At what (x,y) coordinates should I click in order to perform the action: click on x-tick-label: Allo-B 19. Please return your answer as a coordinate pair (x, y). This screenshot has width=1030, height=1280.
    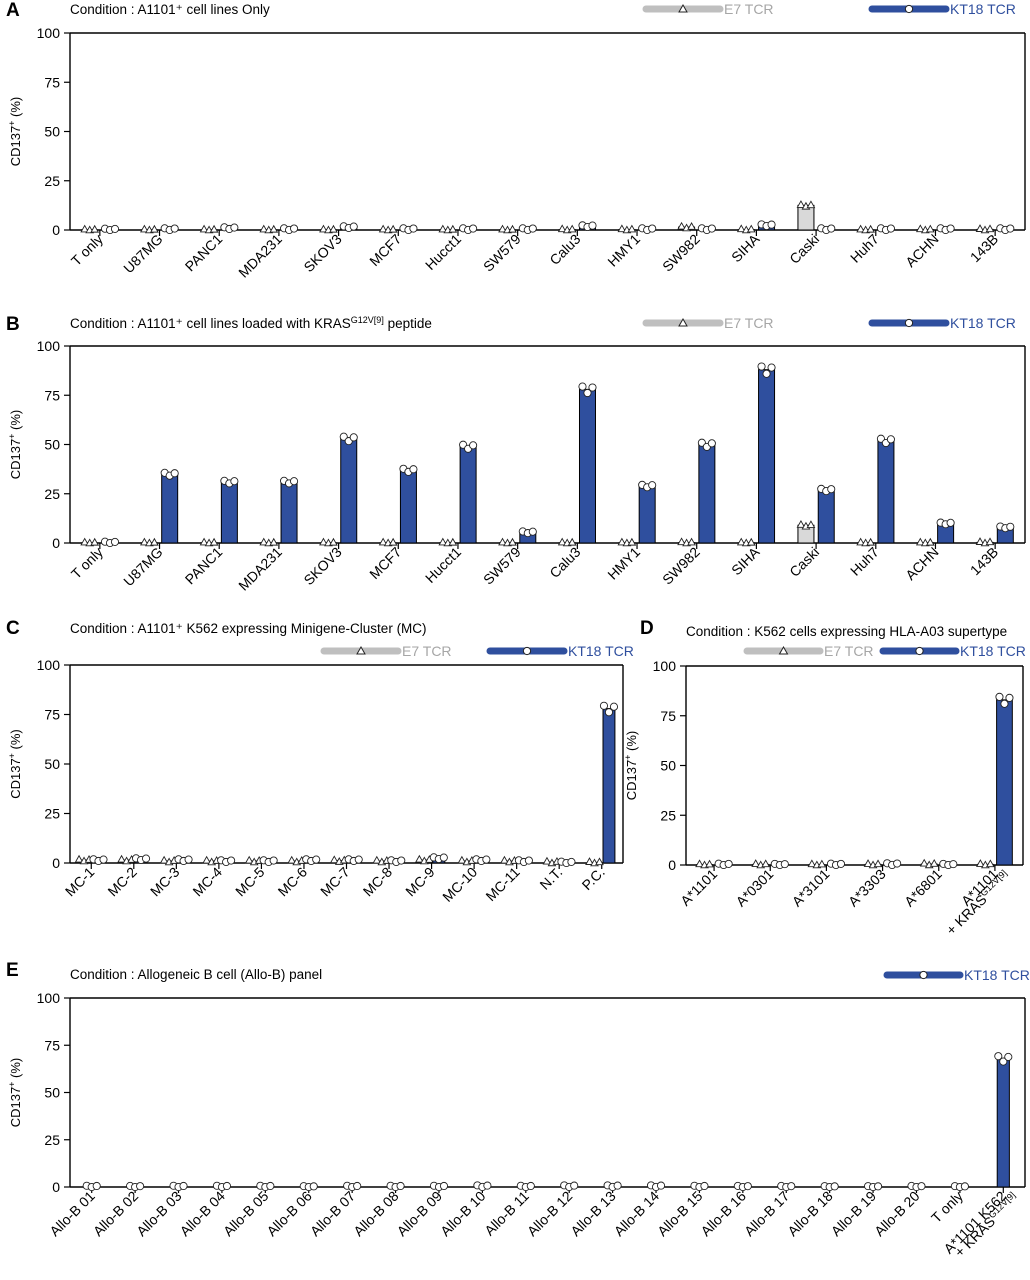
    Looking at the image, I should click on (854, 1214).